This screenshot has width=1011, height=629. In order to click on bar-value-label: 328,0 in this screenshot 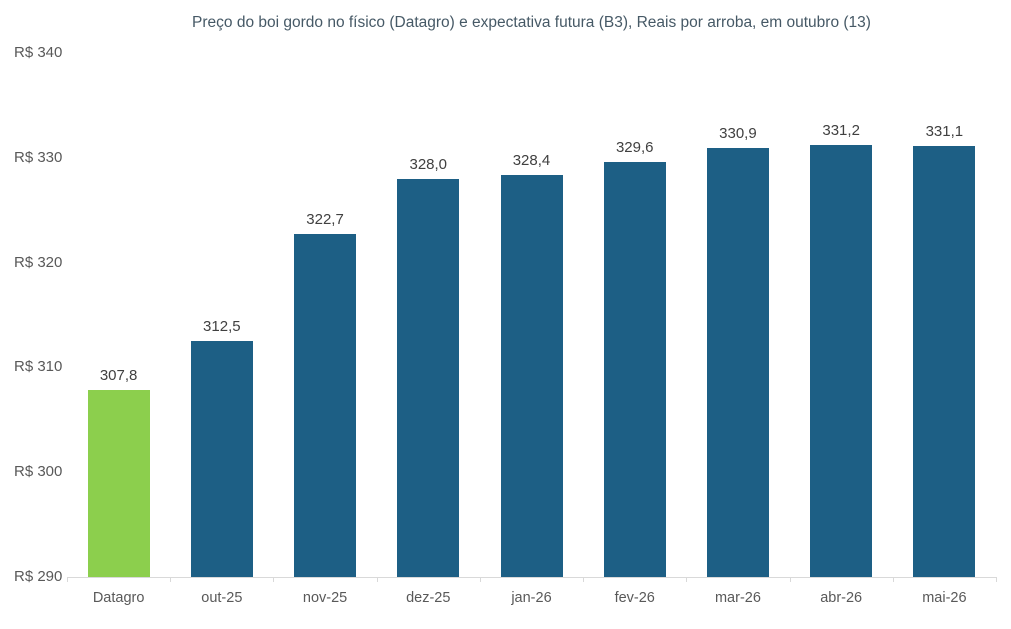, I will do `click(428, 164)`.